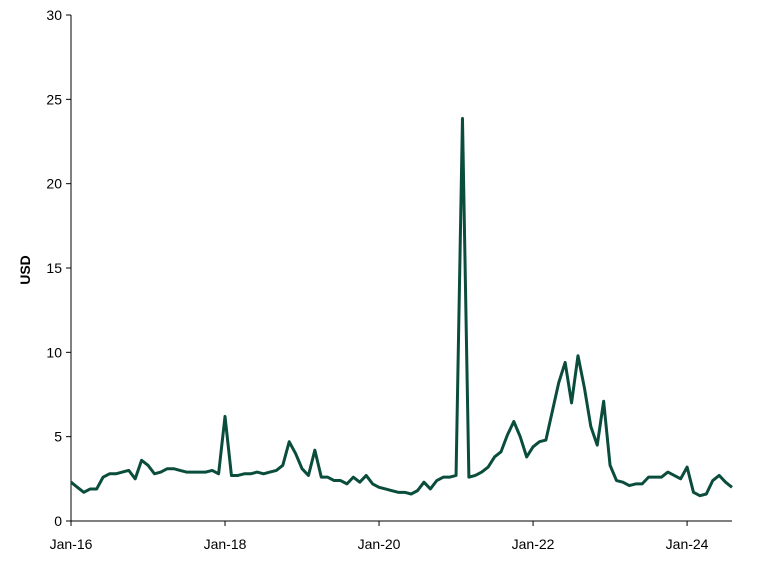  What do you see at coordinates (225, 544) in the screenshot?
I see `x-tick-label: Jan-18` at bounding box center [225, 544].